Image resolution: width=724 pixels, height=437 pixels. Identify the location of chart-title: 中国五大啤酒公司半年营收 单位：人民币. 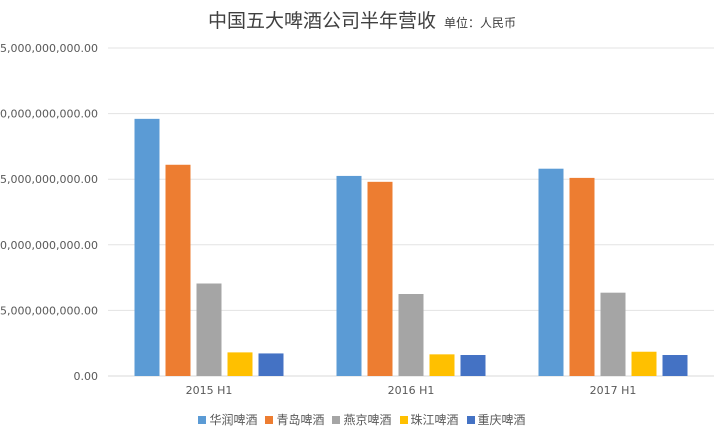
(362, 19).